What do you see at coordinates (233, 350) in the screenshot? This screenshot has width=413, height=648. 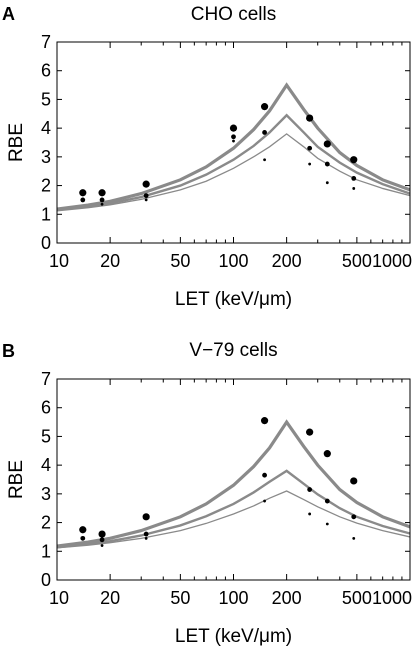 I see `chart-title: V−79 cells` at bounding box center [233, 350].